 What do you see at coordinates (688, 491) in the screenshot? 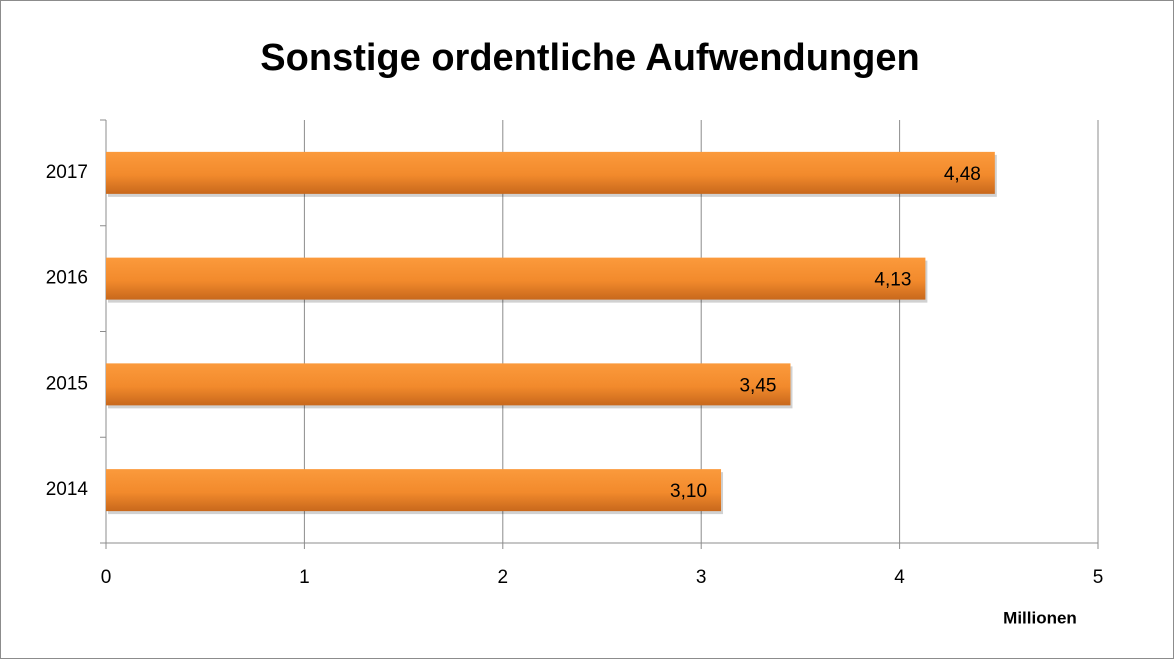
I see `data-label: 3,10` at bounding box center [688, 491].